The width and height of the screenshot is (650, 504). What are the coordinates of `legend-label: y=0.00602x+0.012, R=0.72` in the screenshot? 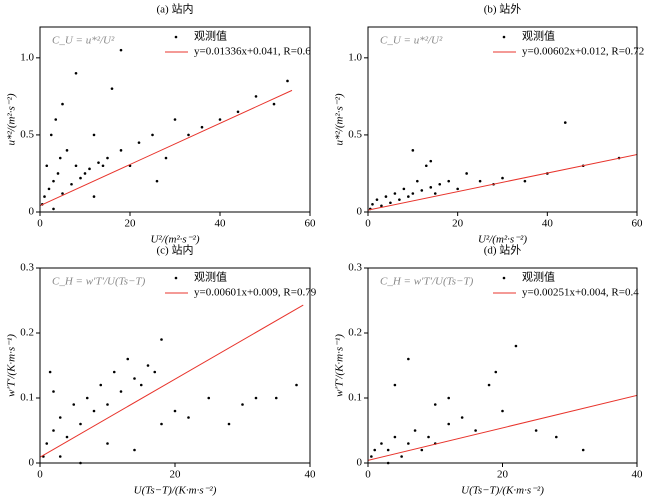 It's located at (583, 52).